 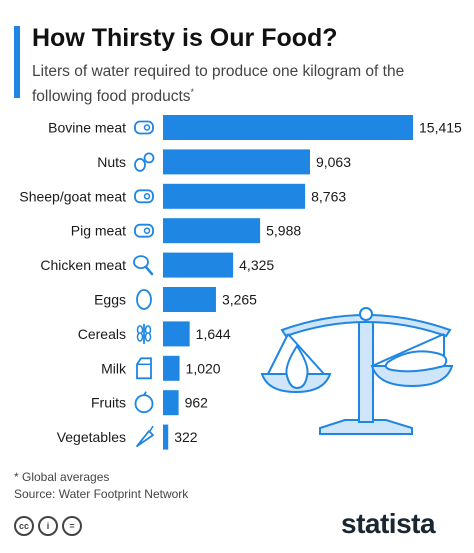 I want to click on value-label: 9,063, so click(x=333, y=162).